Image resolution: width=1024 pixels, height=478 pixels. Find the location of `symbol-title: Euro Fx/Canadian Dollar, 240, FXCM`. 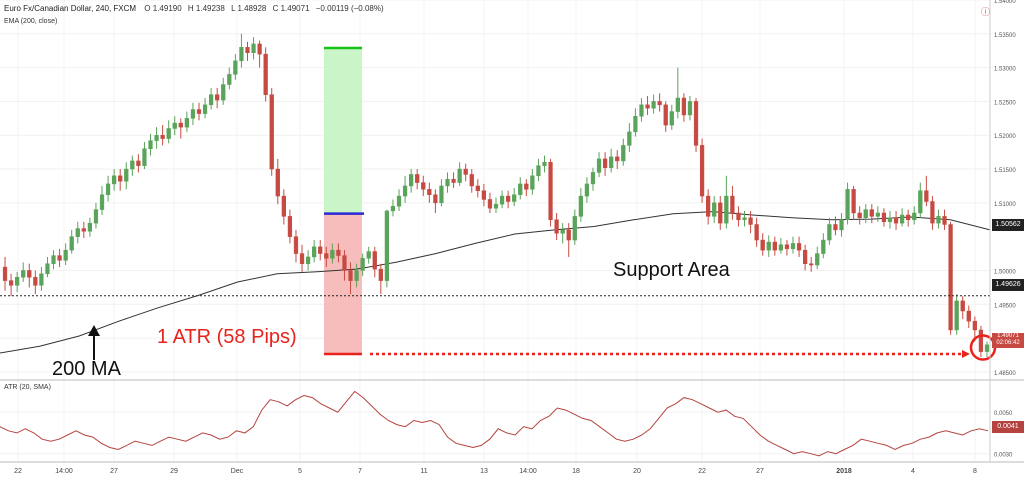

symbol-title: Euro Fx/Canadian Dollar, 240, FXCM is located at coordinates (70, 8).